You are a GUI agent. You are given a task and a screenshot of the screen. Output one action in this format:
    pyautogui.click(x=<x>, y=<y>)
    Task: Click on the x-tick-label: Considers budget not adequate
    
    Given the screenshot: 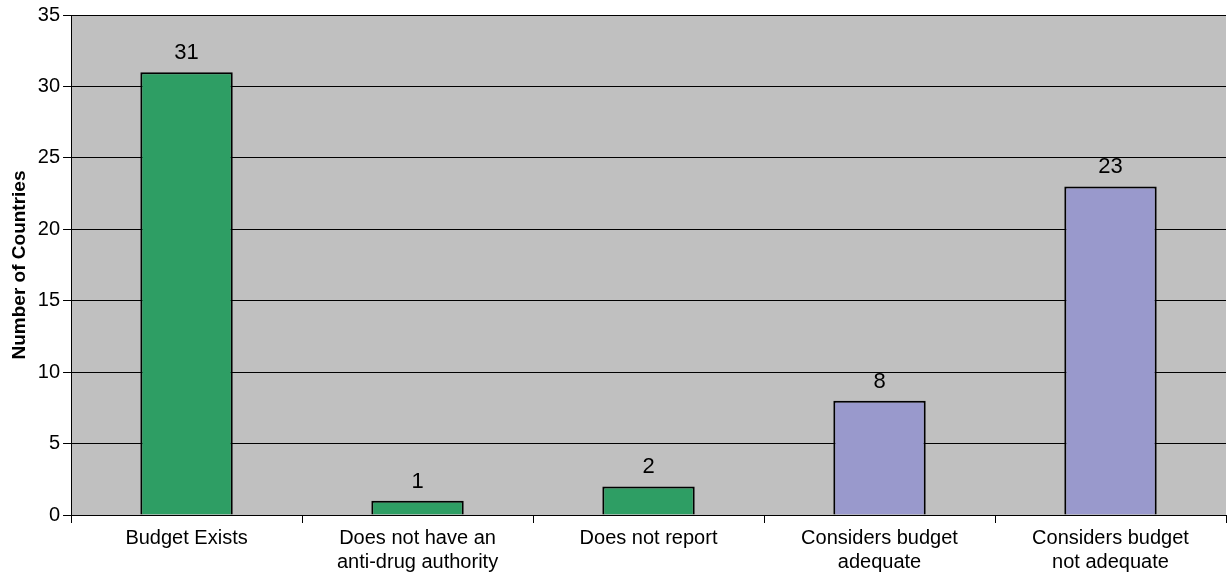 What is the action you would take?
    pyautogui.click(x=1111, y=548)
    